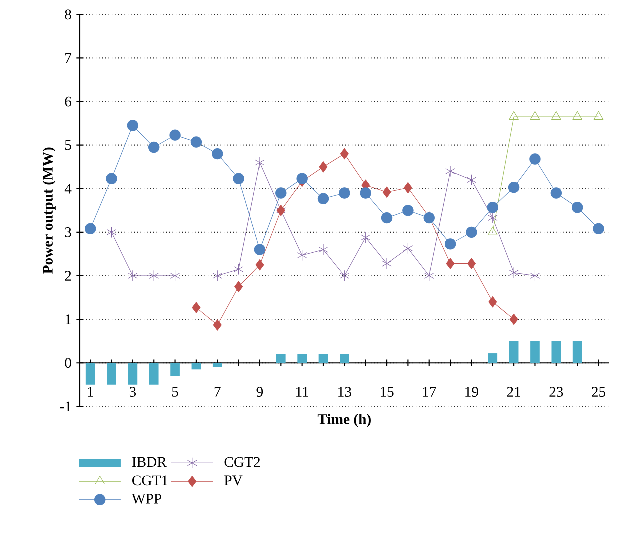  I want to click on x-tick-label: 7, so click(217, 392).